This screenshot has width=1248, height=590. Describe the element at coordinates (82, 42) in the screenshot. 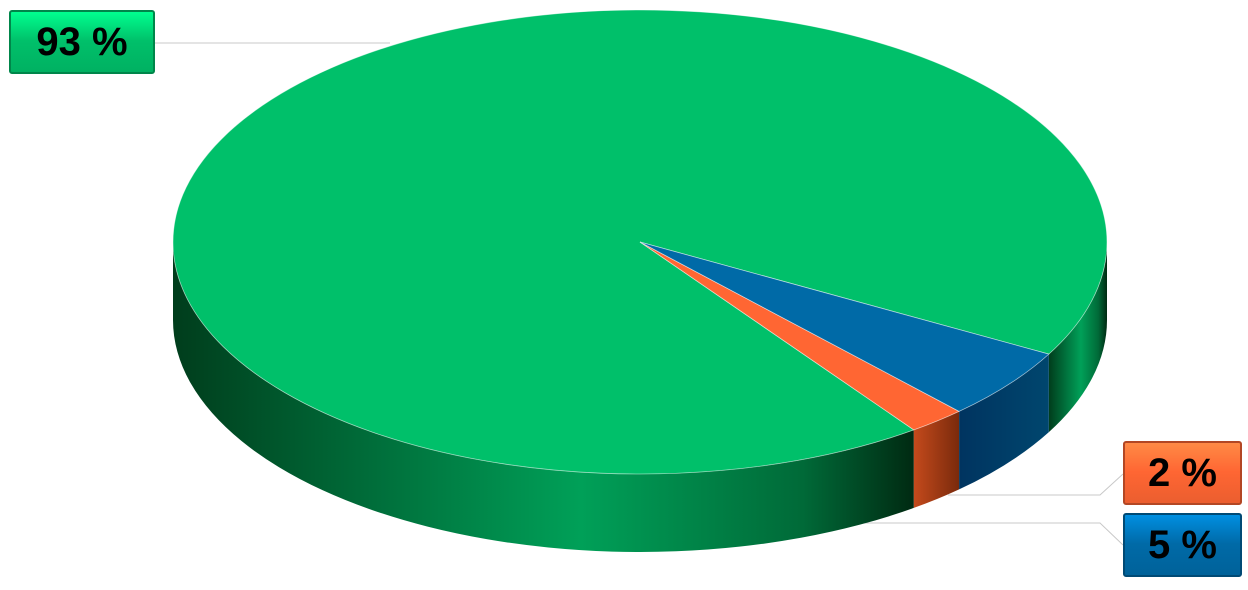

I see `data-label-green: 93 %` at that location.